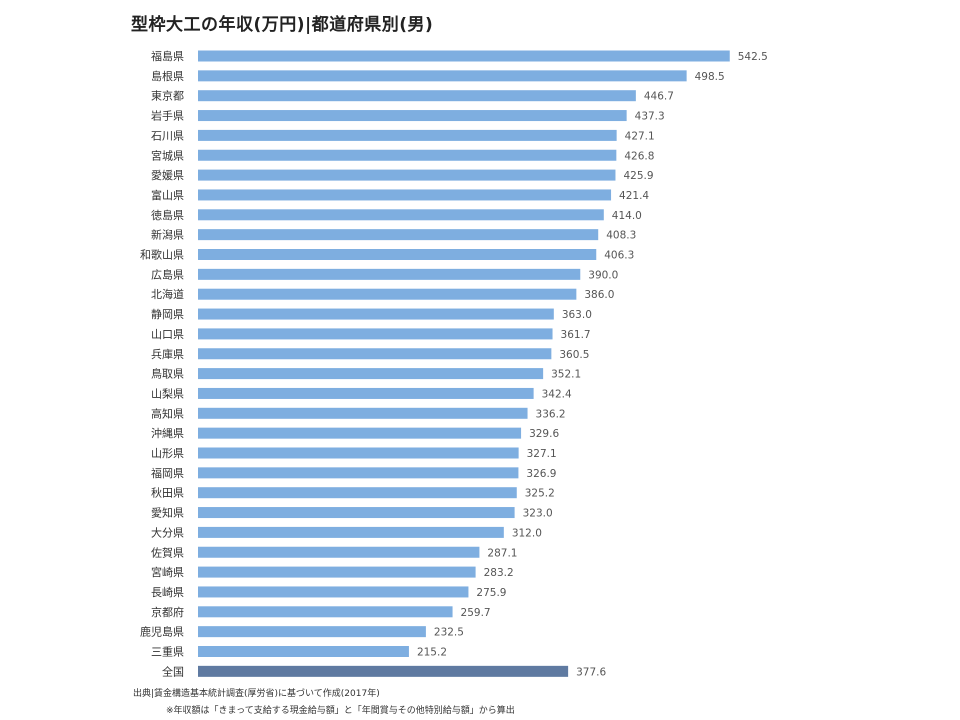 This screenshot has width=960, height=720. Describe the element at coordinates (639, 156) in the screenshot. I see `value-label: 426.8` at that location.